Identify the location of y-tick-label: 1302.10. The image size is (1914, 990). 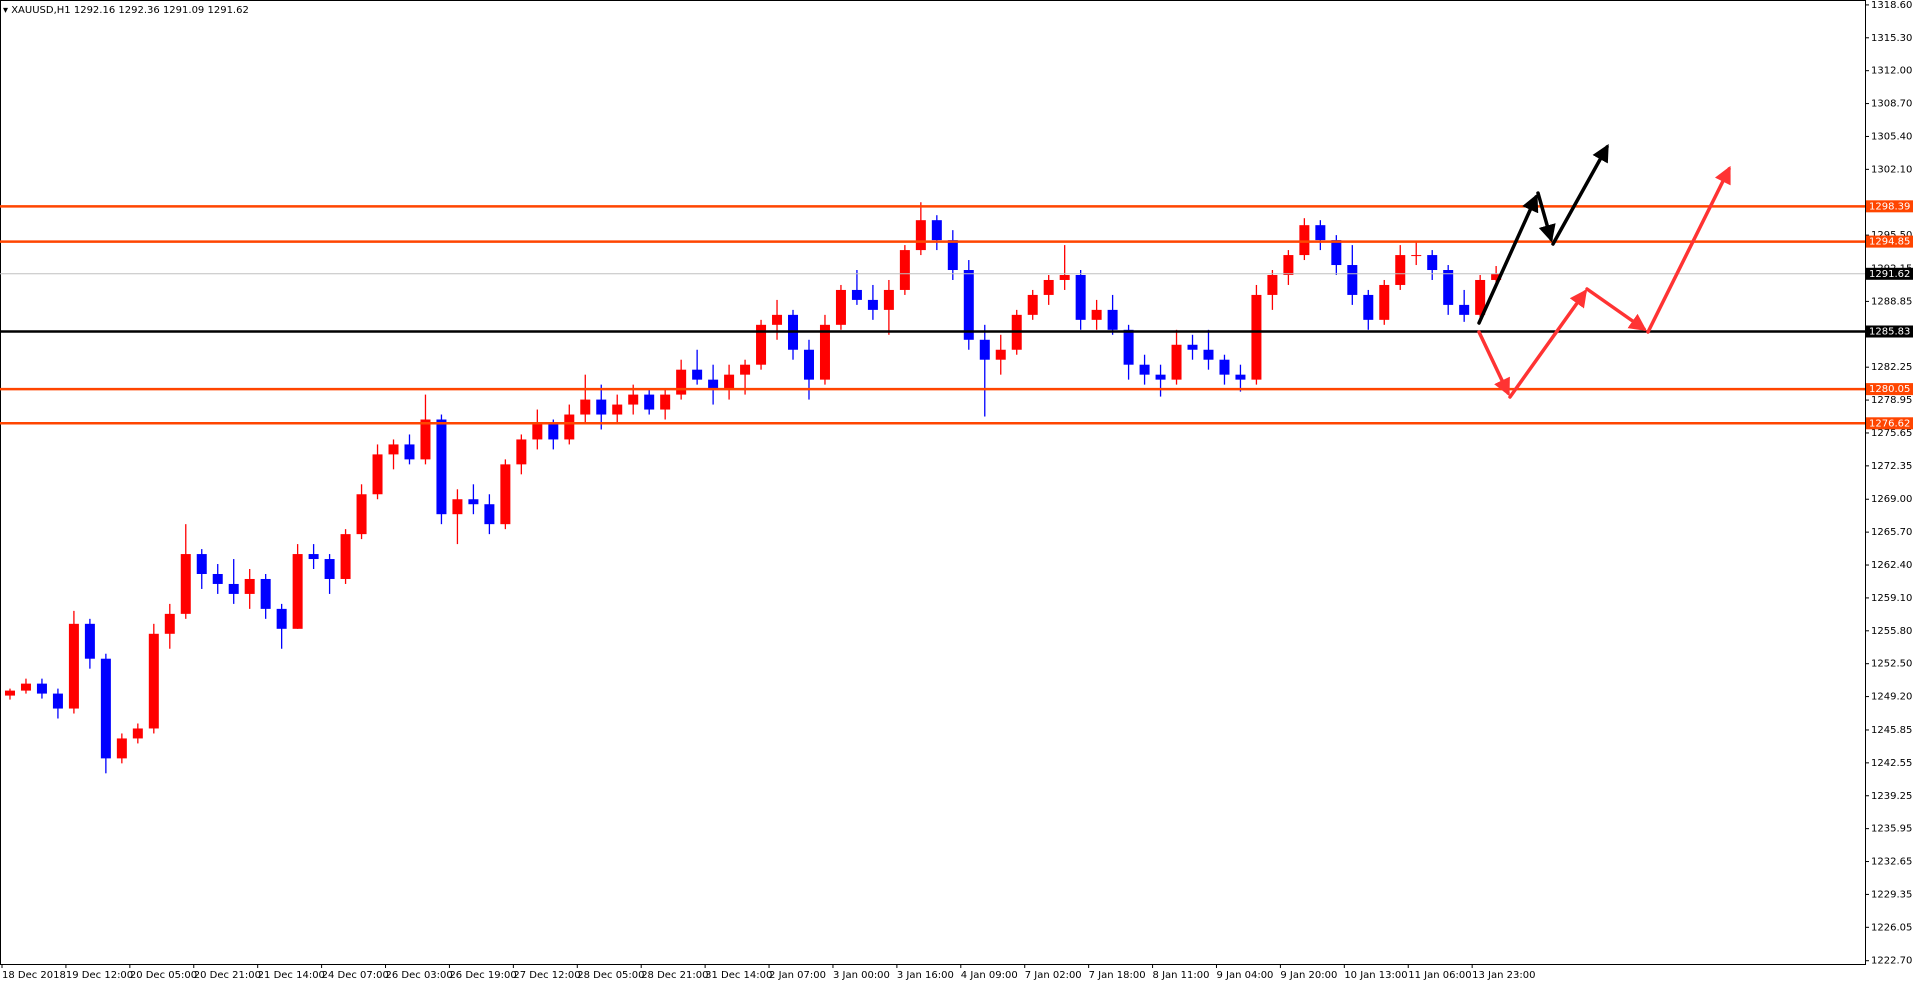
(1891, 169).